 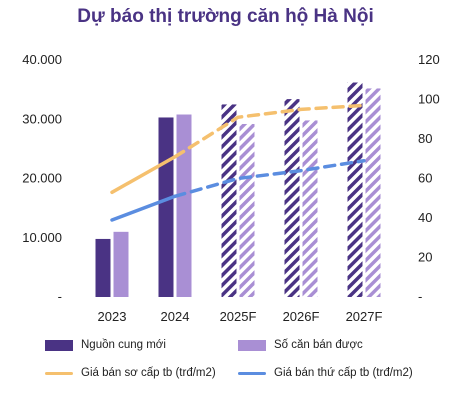 What do you see at coordinates (103, 267) in the screenshot?
I see `bar-new-supply-2023` at bounding box center [103, 267].